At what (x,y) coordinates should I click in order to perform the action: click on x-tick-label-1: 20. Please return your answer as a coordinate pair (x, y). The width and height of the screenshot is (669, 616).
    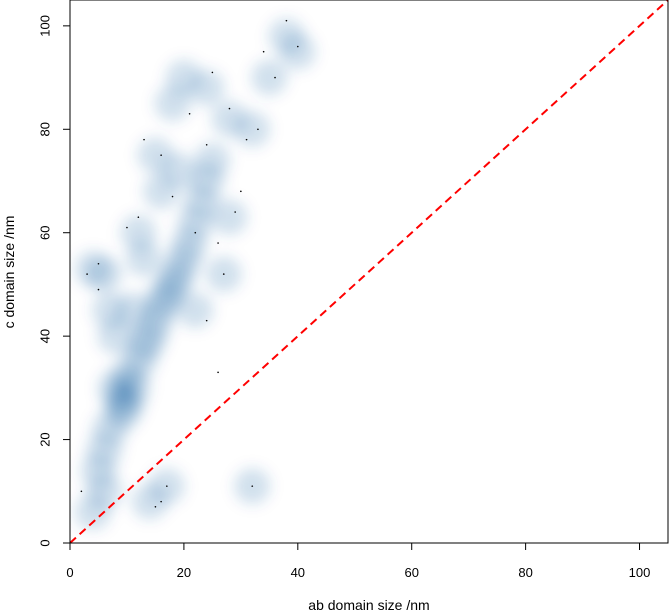
    Looking at the image, I should click on (184, 572).